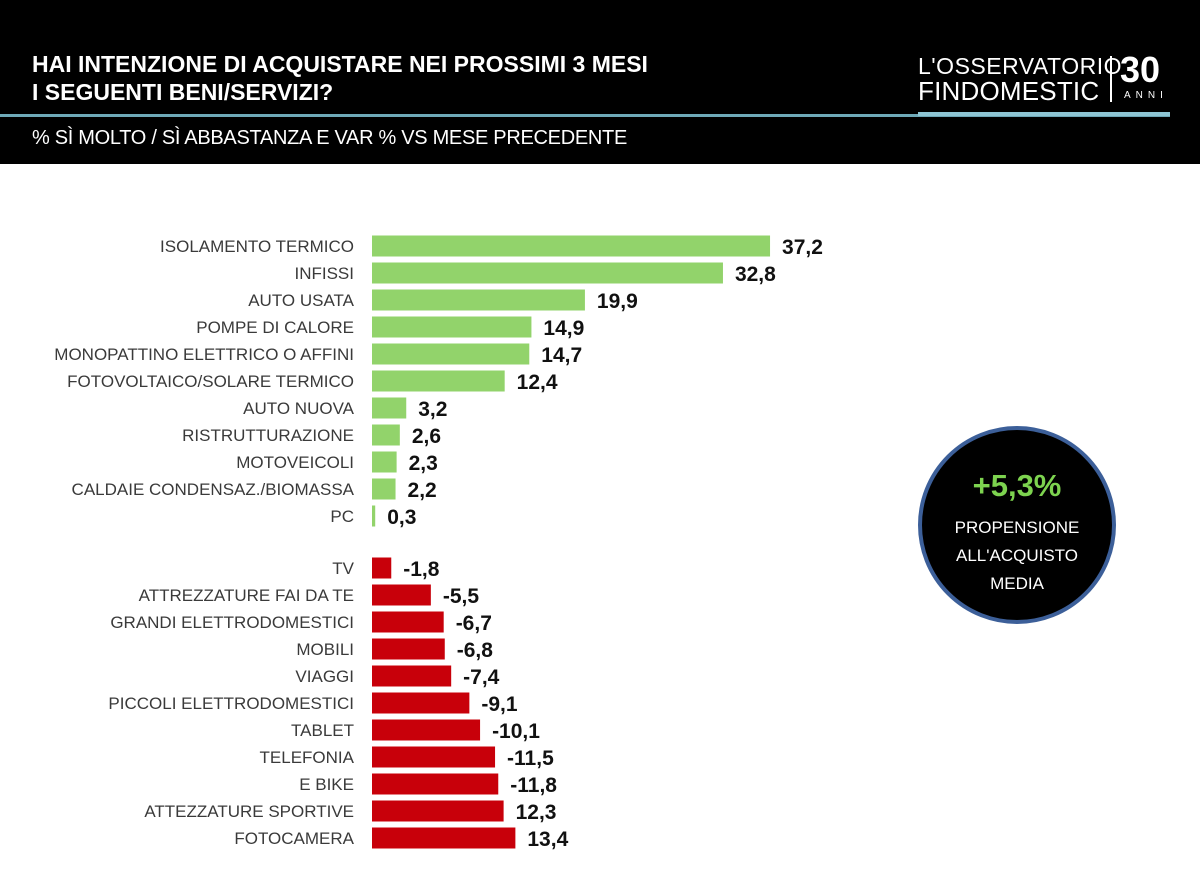  I want to click on category-label: ATTREZZATURE FAI DA TE, so click(246, 595).